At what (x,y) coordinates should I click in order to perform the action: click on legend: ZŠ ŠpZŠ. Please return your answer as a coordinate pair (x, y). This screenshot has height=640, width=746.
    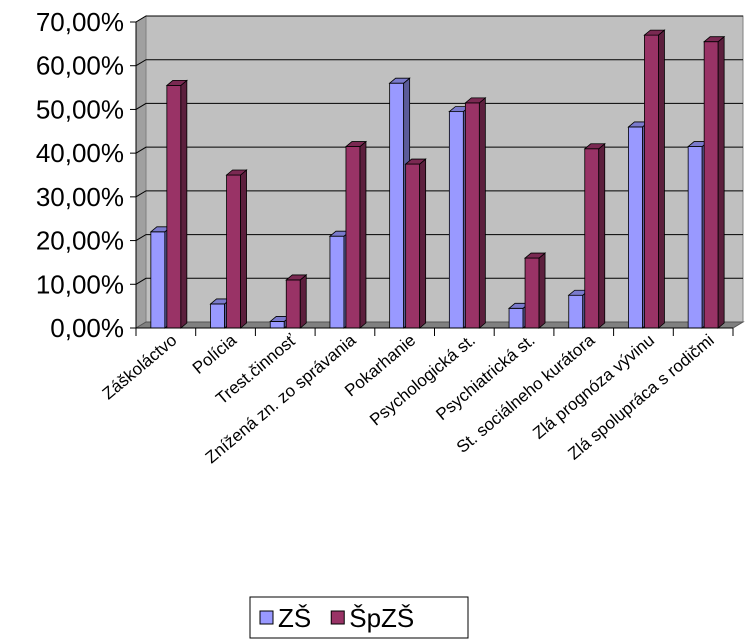
    Looking at the image, I should click on (359, 617).